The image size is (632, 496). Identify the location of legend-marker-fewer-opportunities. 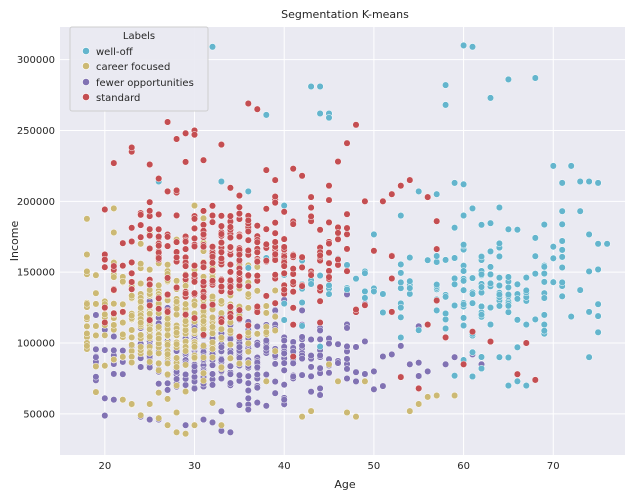
(86, 82).